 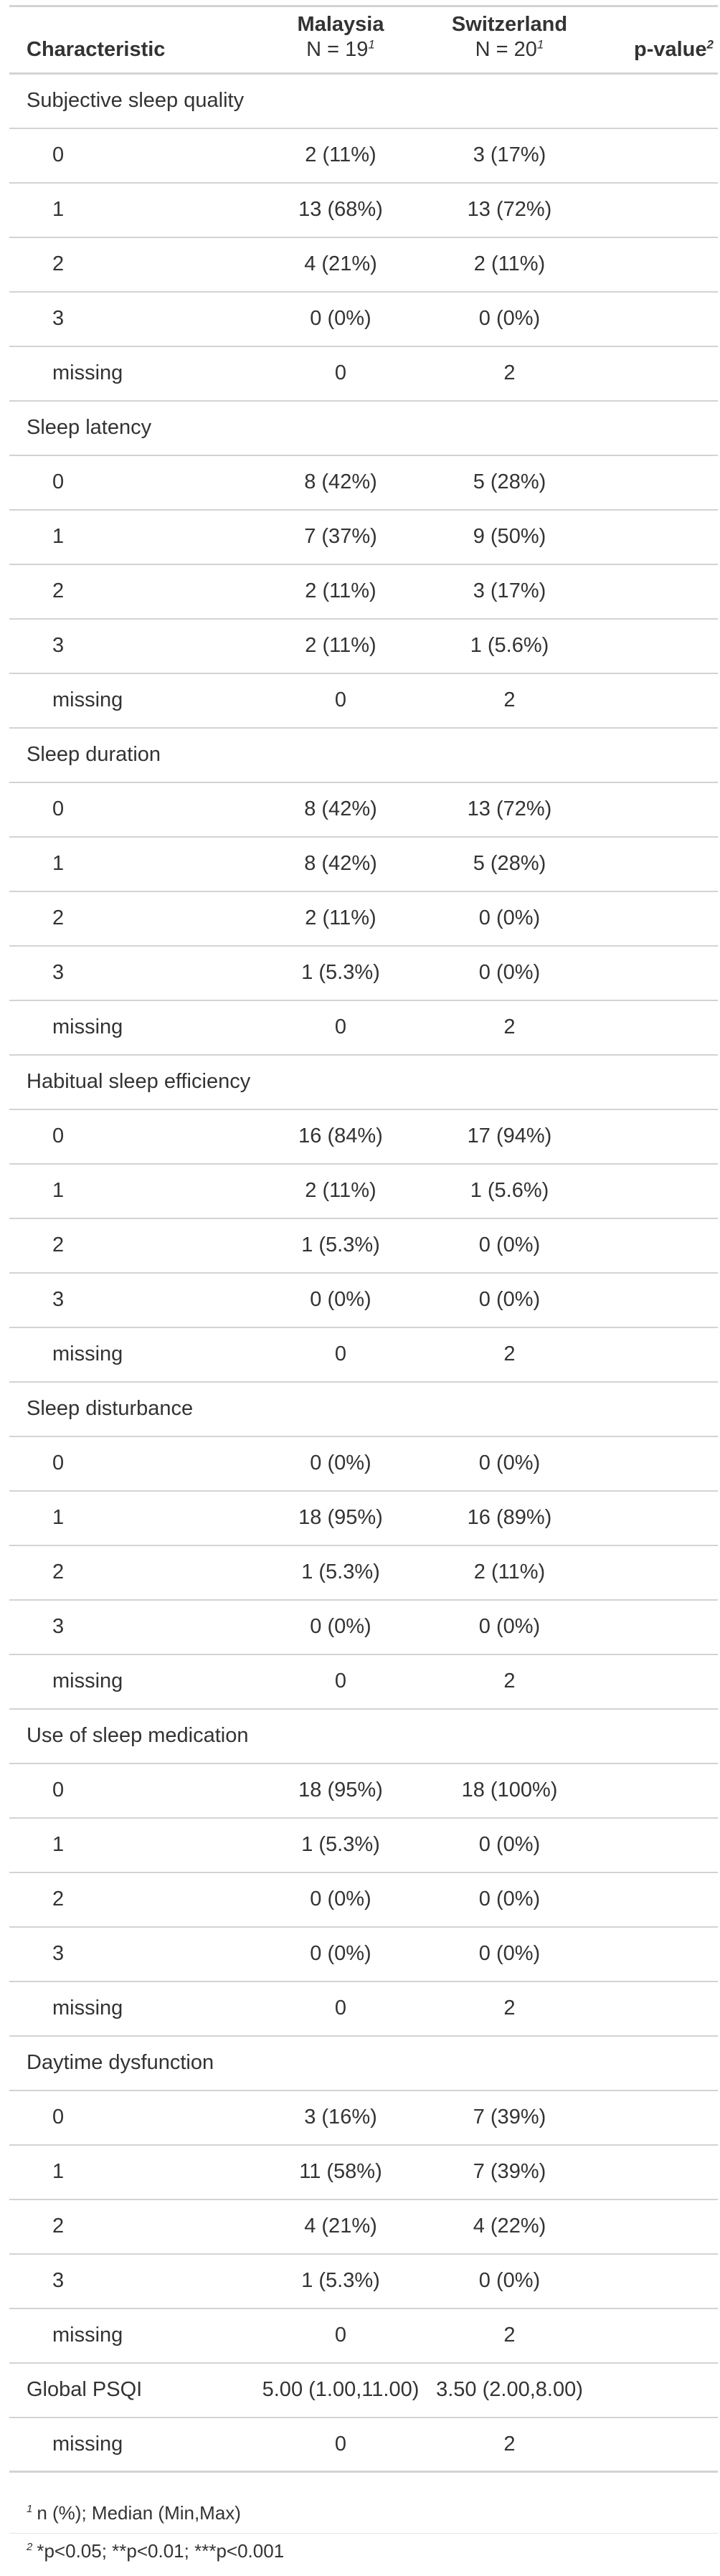 I want to click on cell-switzerland: 1 (5.6%), so click(x=509, y=645).